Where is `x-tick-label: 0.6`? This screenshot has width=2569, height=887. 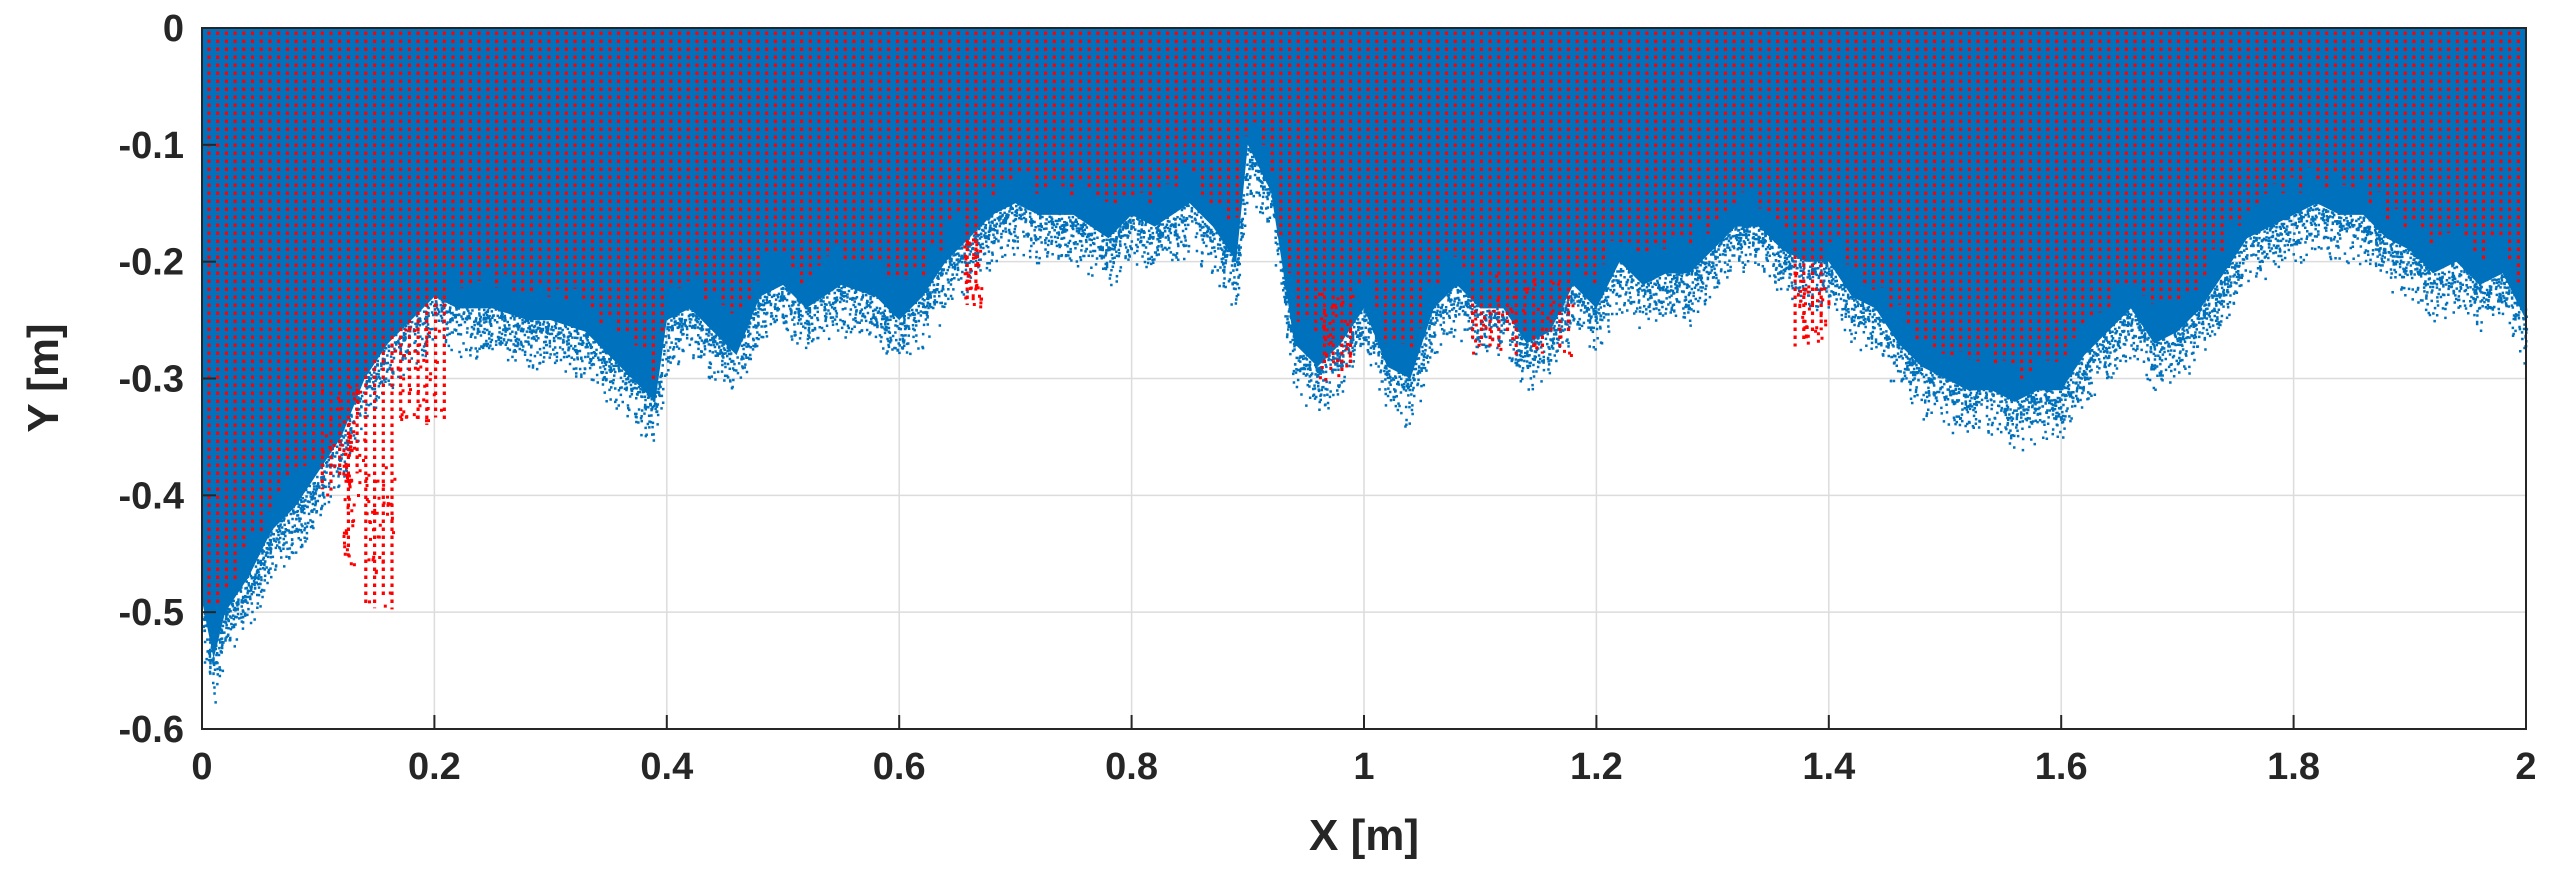
x-tick-label: 0.6 is located at coordinates (899, 767).